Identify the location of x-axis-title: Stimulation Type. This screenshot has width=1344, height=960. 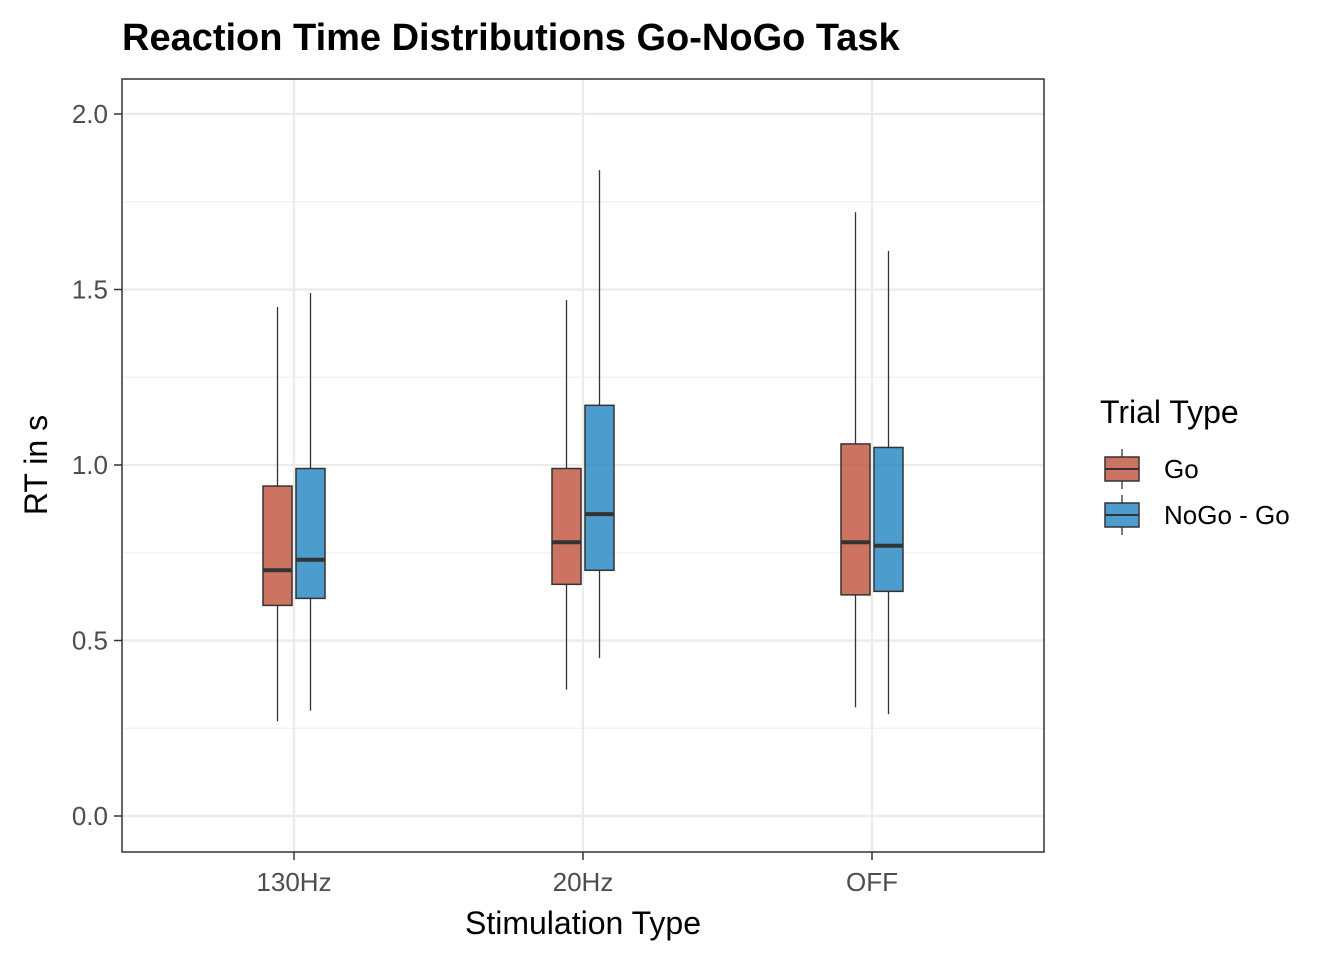
(583, 923).